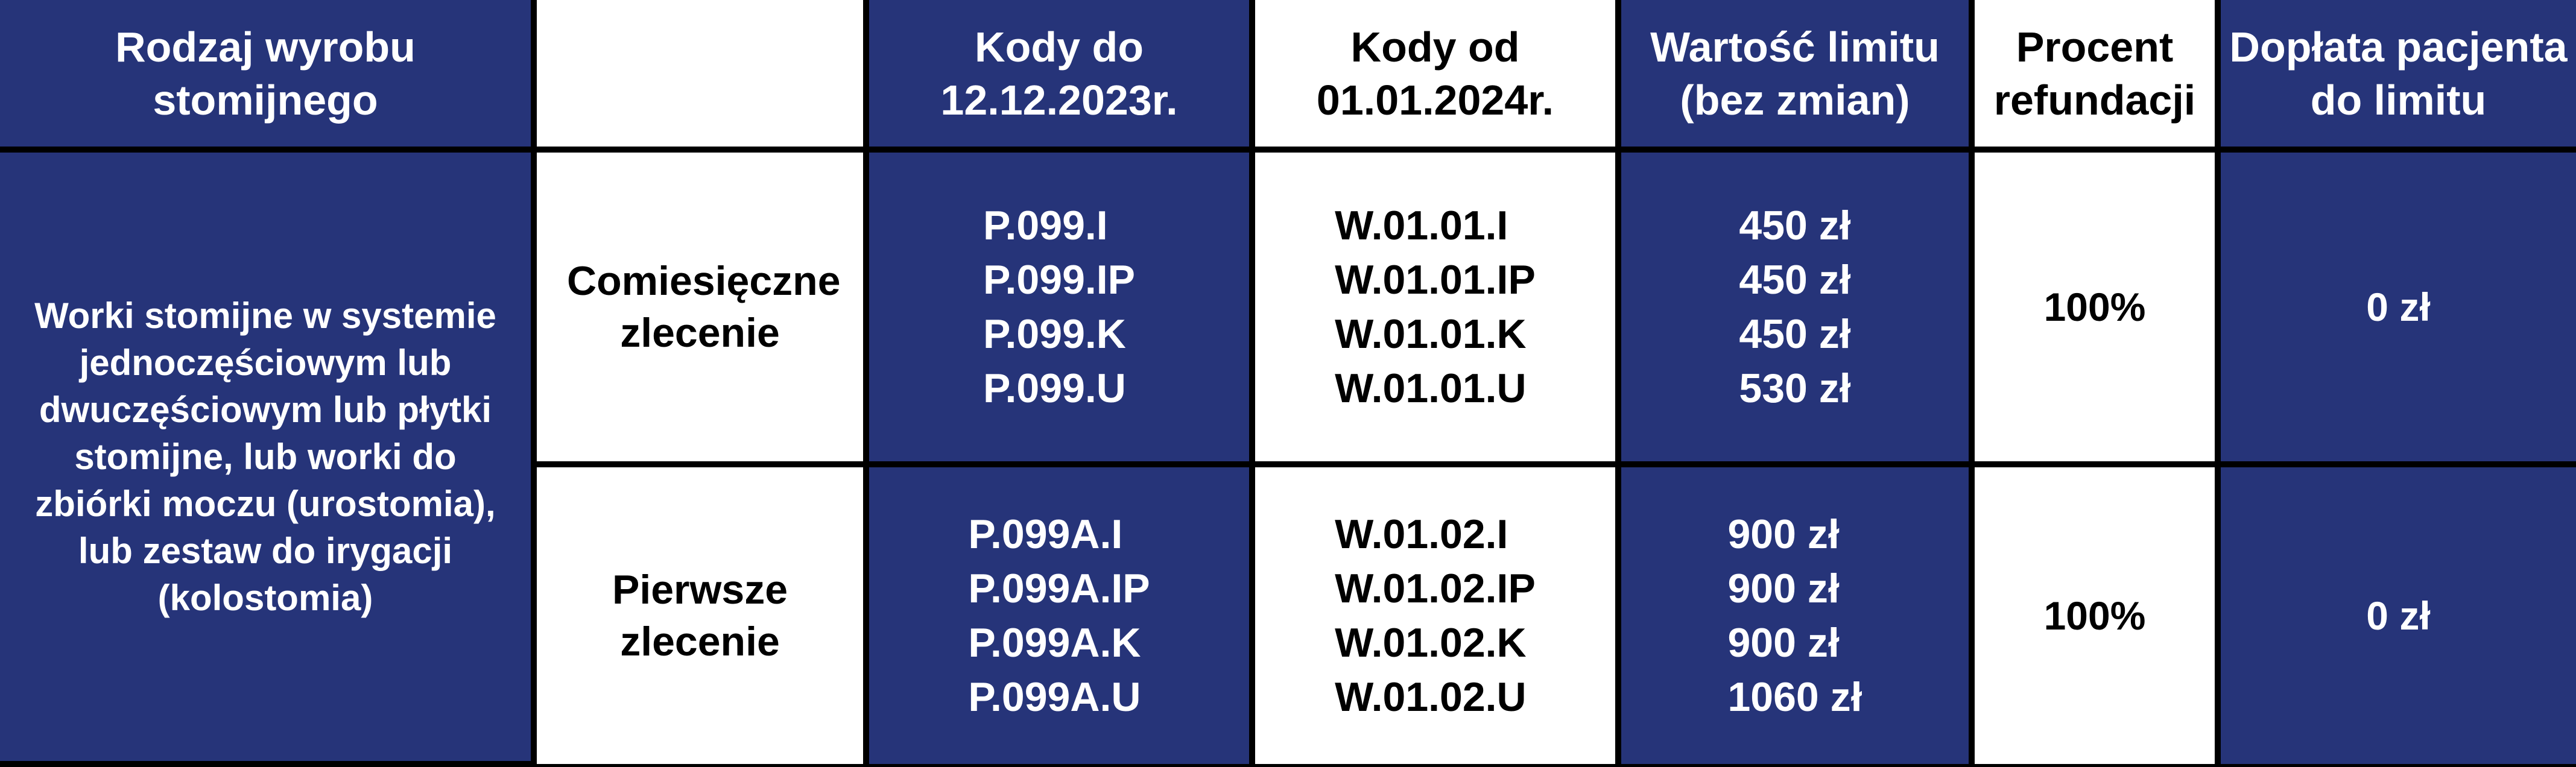 This screenshot has height=767, width=2576. I want to click on code: W.01.01.K, so click(1431, 334).